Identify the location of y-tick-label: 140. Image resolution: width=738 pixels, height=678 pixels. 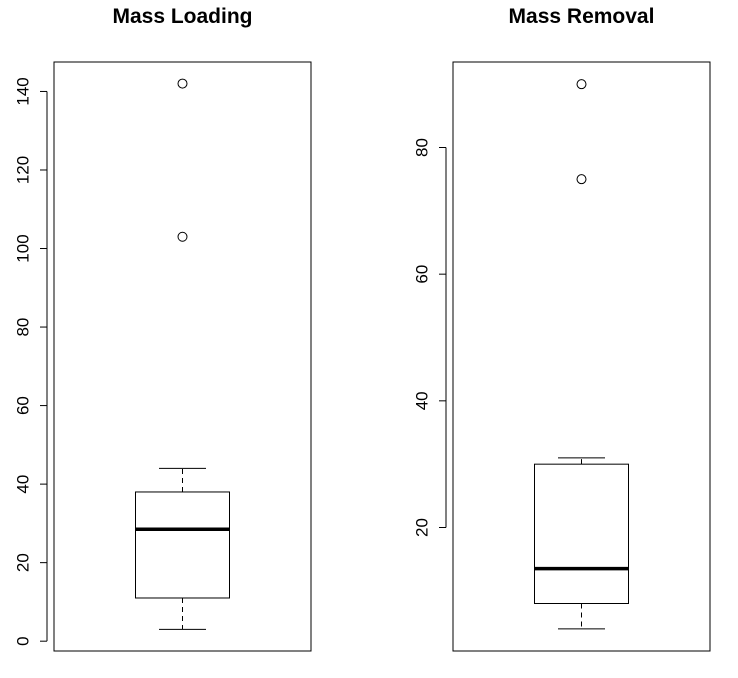
(22, 91).